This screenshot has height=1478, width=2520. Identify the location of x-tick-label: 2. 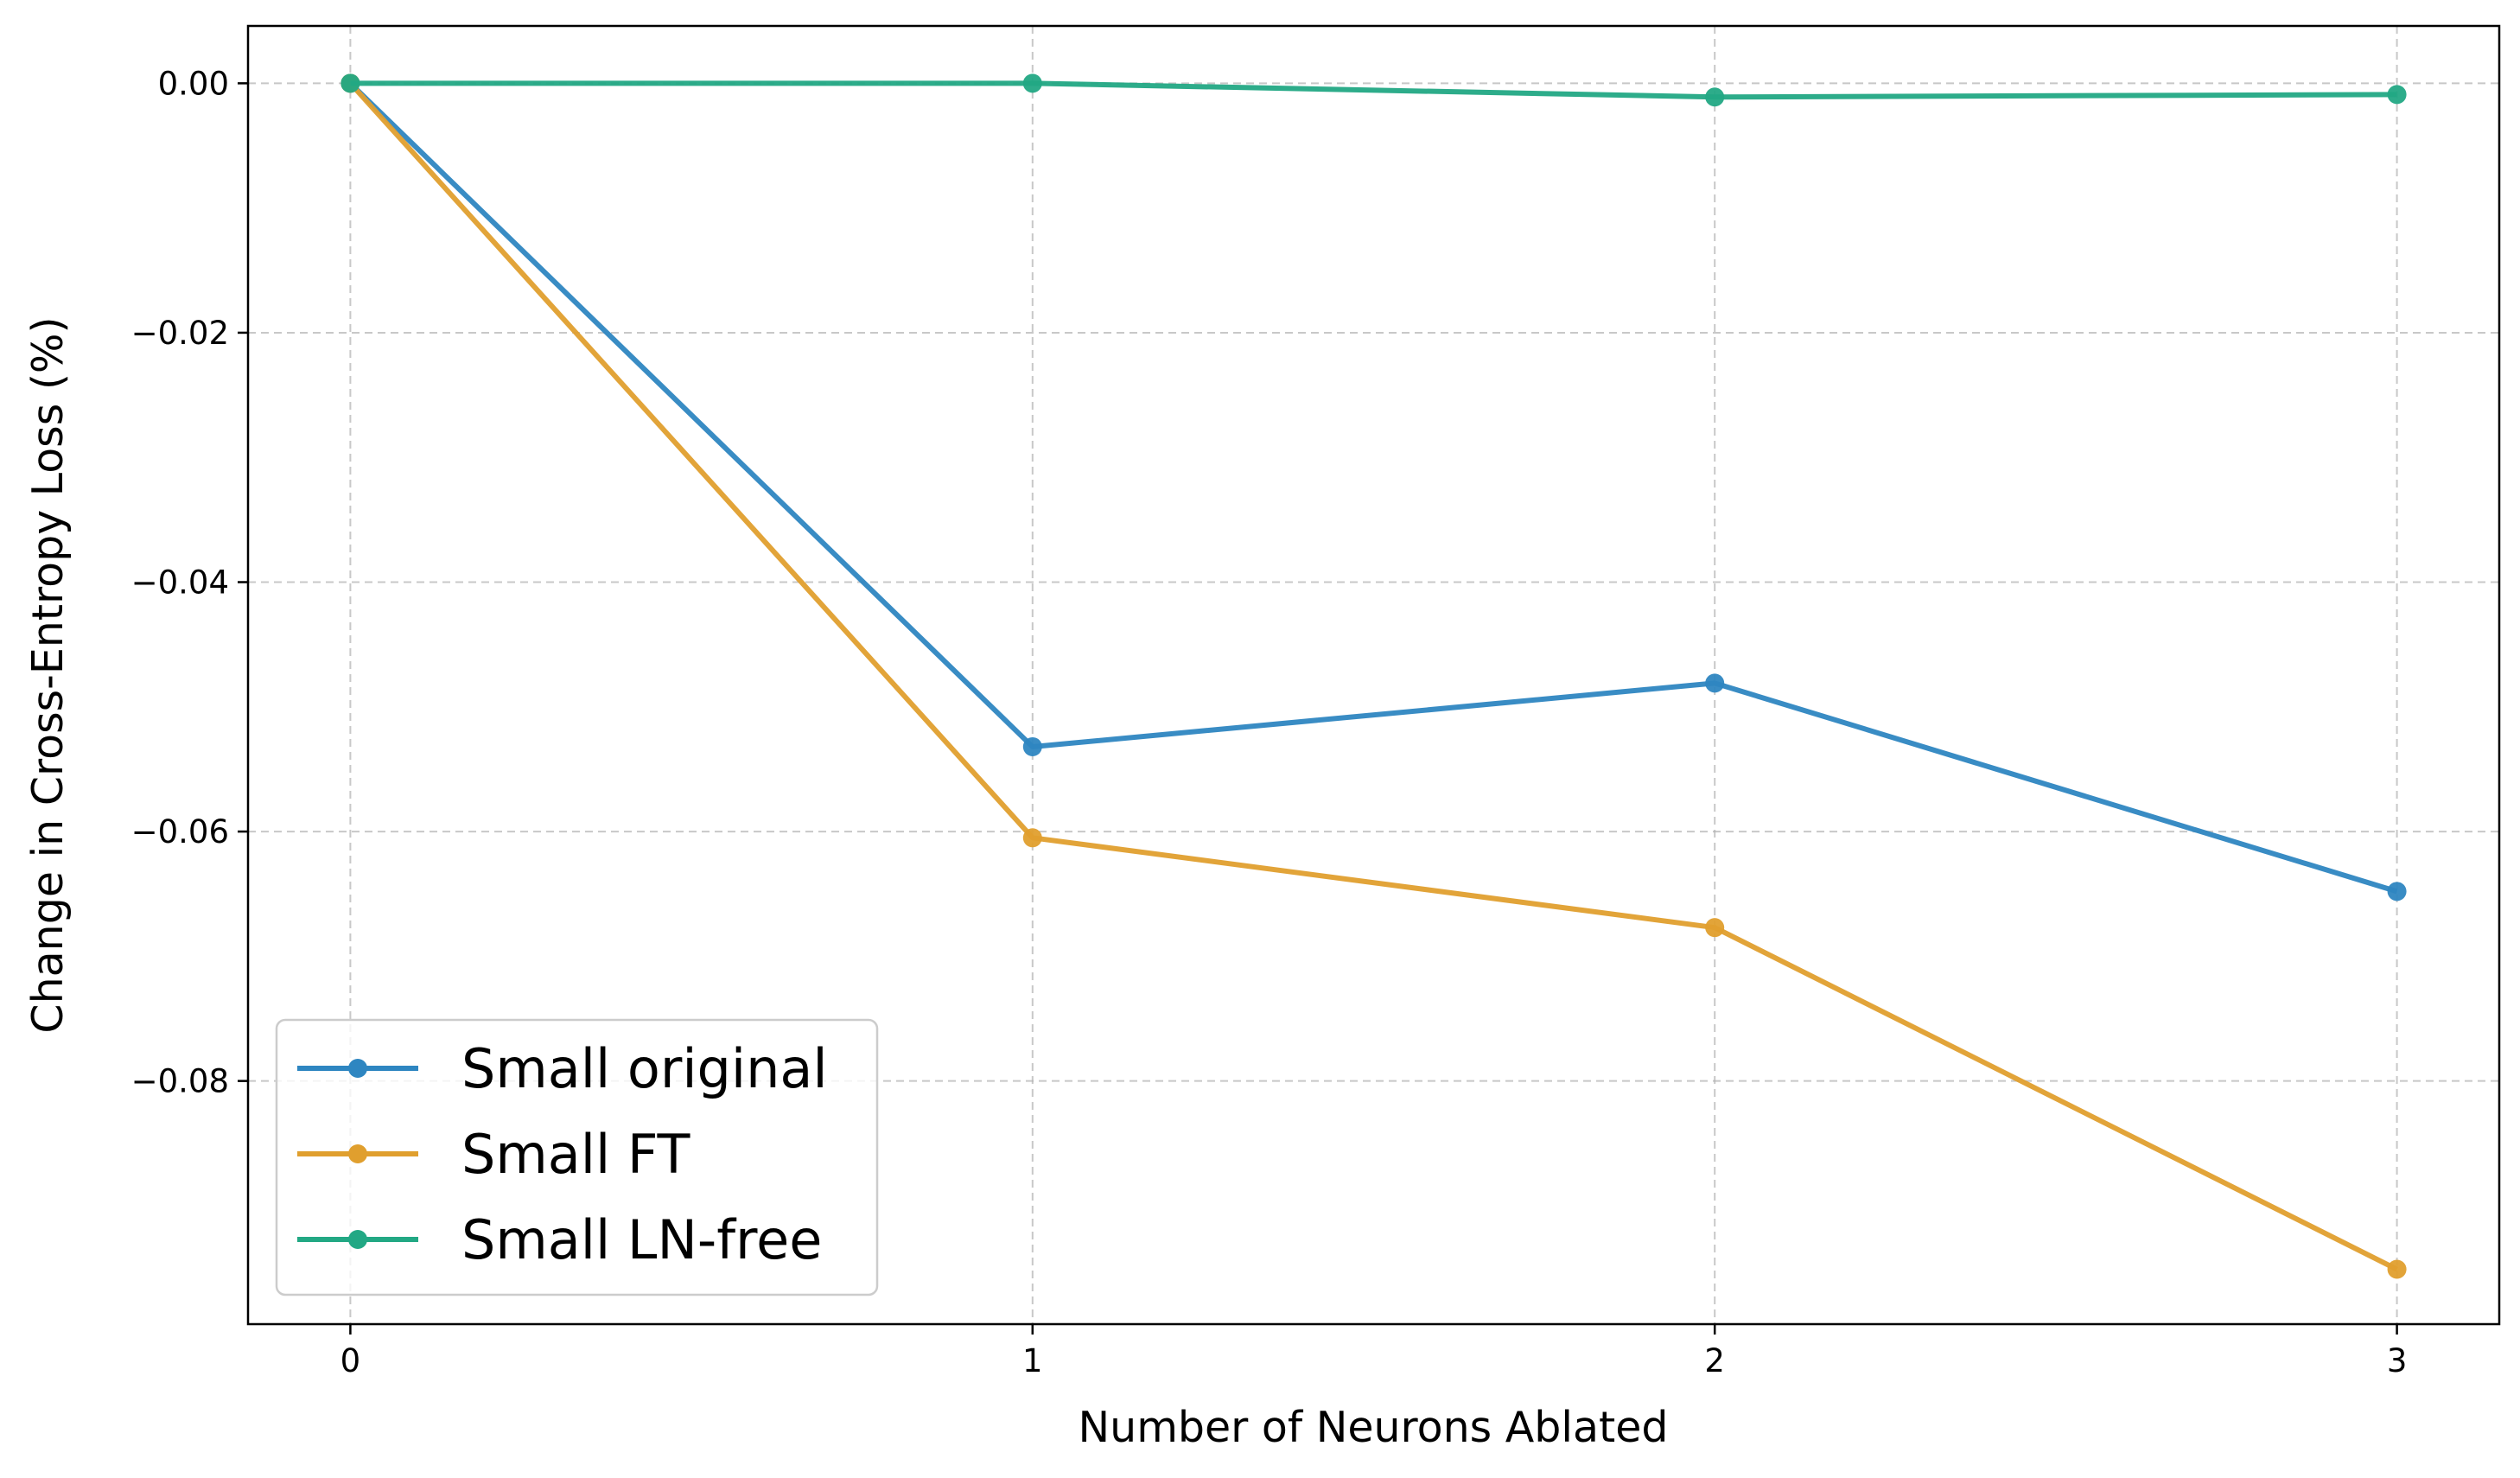
(1714, 1361).